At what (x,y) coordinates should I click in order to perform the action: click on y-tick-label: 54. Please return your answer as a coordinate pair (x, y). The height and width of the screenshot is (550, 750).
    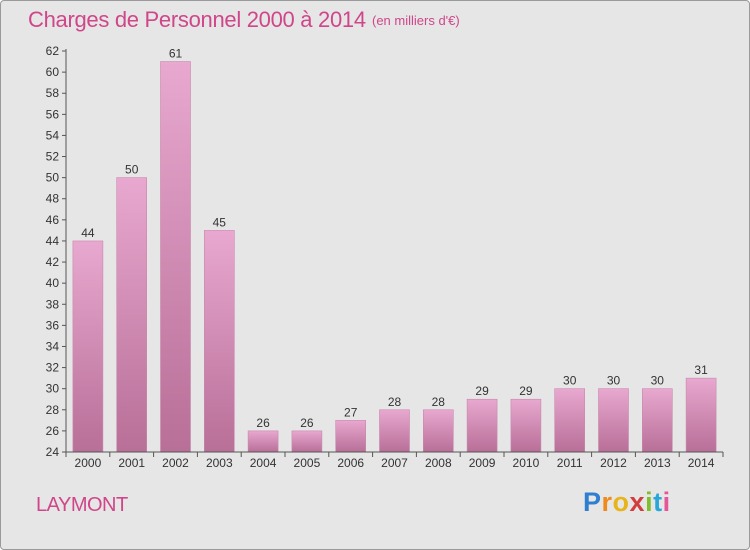
    Looking at the image, I should click on (53, 135).